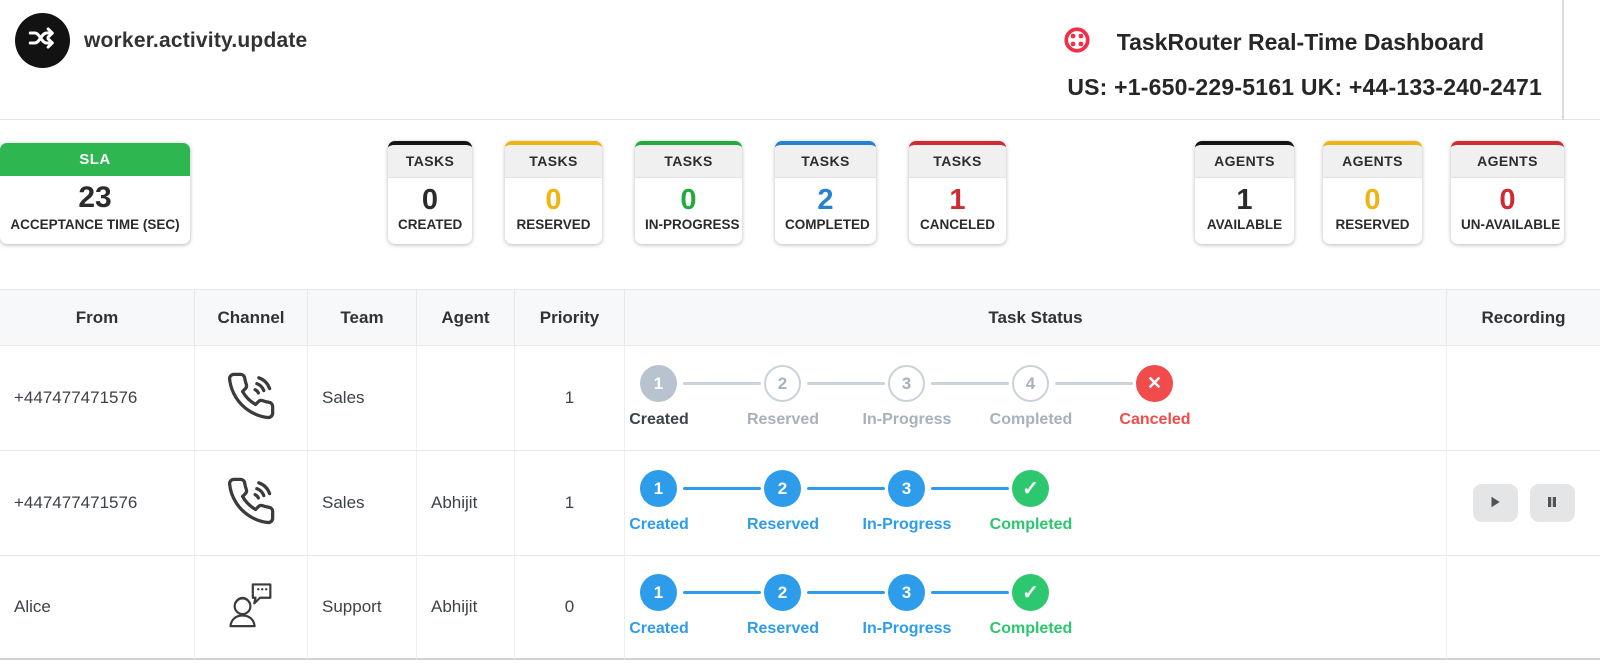 The height and width of the screenshot is (667, 1600). I want to click on tasks-reserved-value: 0, so click(553, 200).